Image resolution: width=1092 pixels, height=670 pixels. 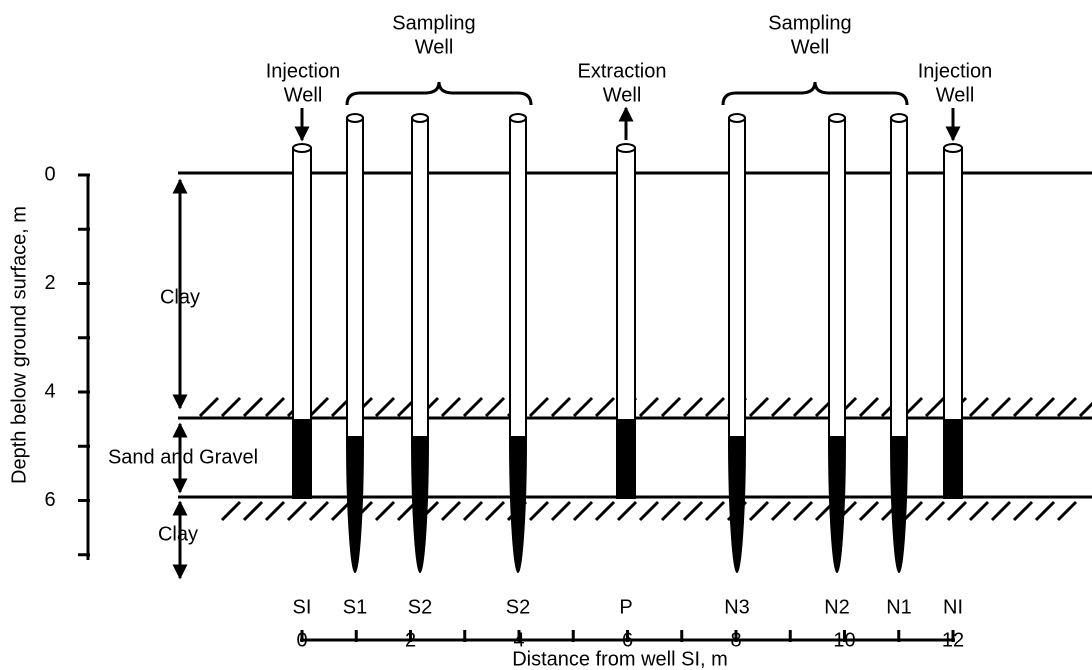 I want to click on distance-axis-label: Distance from well SI, m, so click(x=620, y=659).